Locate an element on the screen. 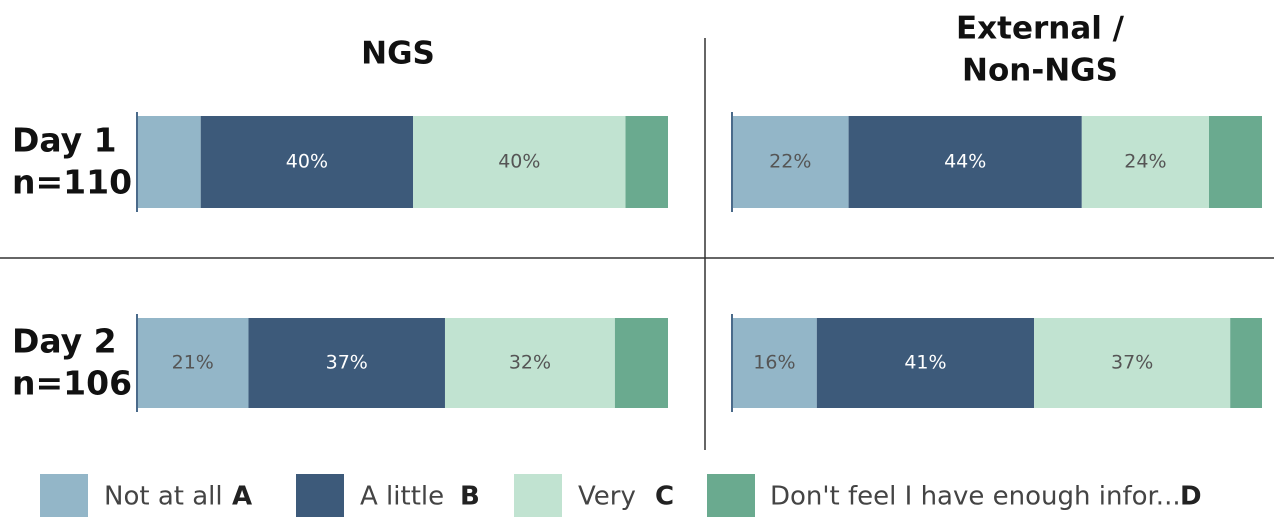 The height and width of the screenshot is (517, 1274). value-label: 41% is located at coordinates (925, 363).